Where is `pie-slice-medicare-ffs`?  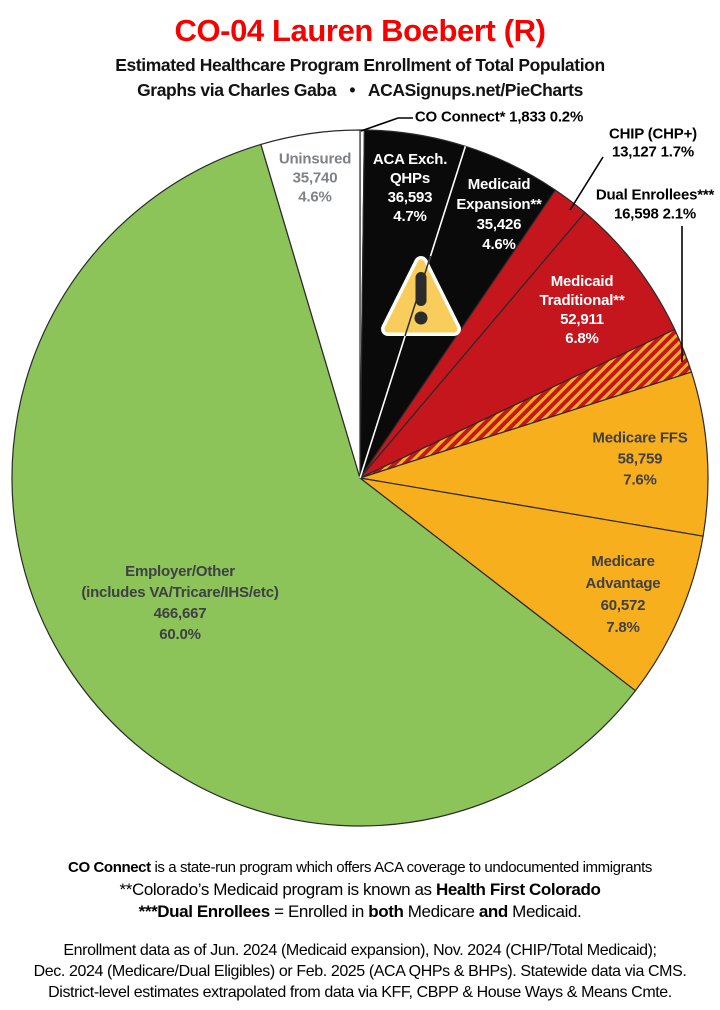
pie-slice-medicare-ffs is located at coordinates (534, 454).